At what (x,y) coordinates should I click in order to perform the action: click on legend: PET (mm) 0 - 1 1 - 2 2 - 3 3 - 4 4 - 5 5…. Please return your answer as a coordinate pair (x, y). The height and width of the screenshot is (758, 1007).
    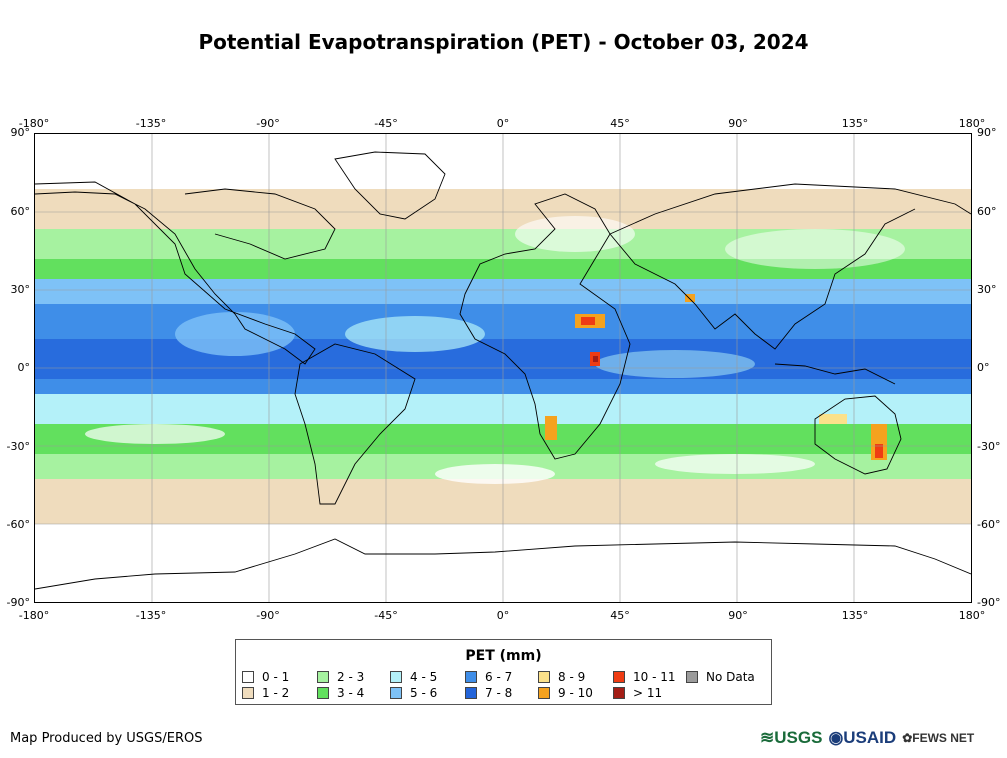
    Looking at the image, I should click on (503, 672).